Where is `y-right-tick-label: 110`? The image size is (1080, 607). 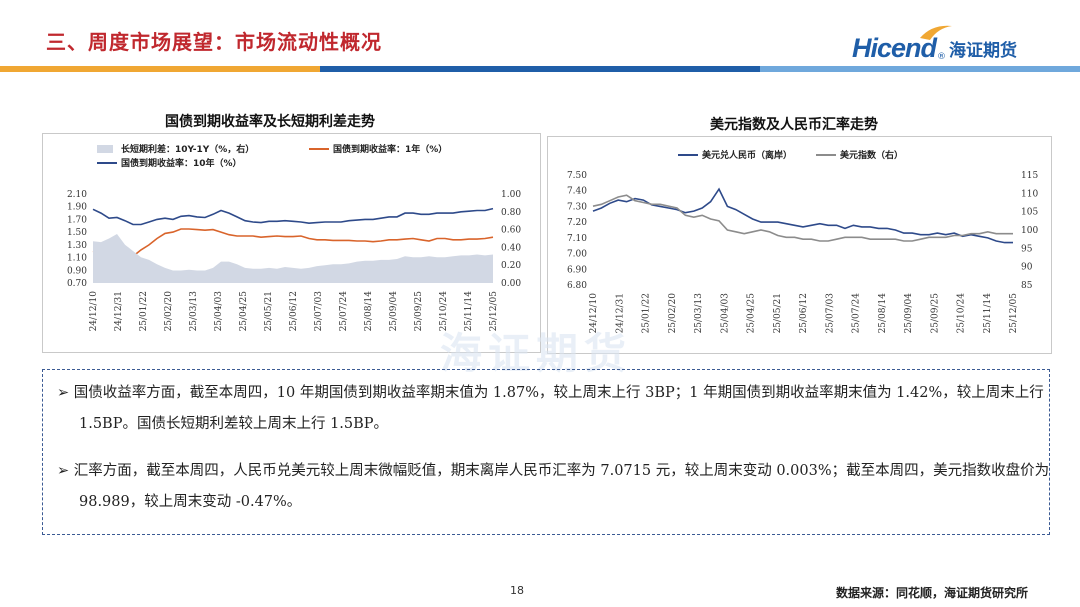 y-right-tick-label: 110 is located at coordinates (1029, 194).